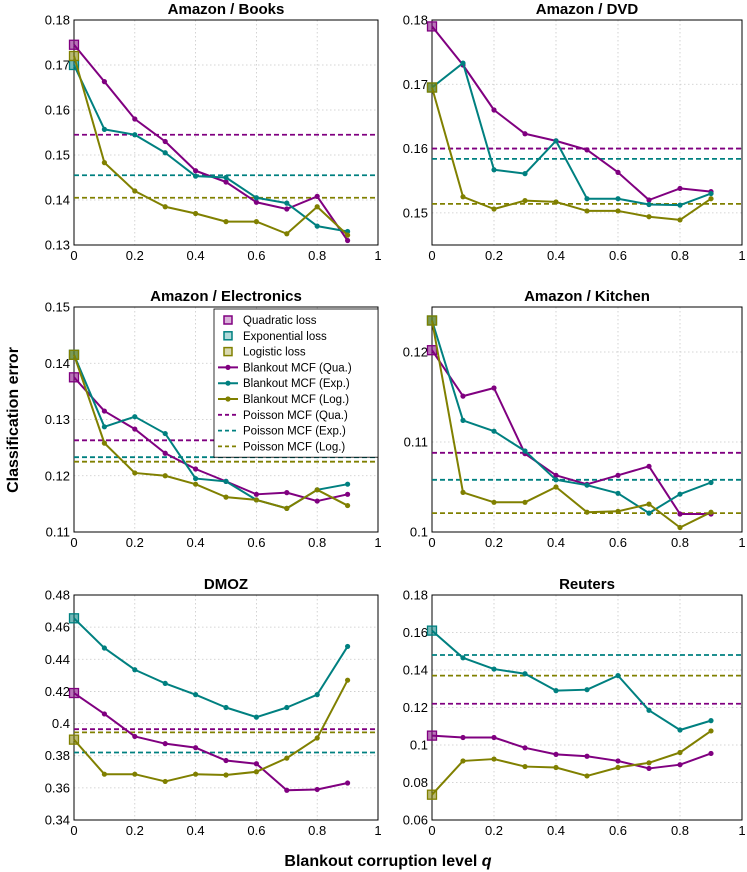 The width and height of the screenshot is (747, 872). I want to click on legend-swatch-dot, so click(228, 399).